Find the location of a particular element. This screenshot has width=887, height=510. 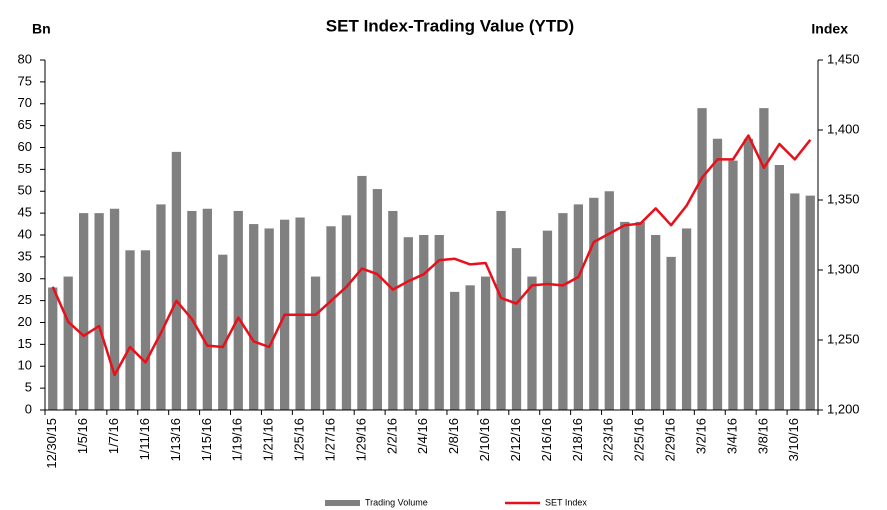

x-tick-label: 1/13/16 is located at coordinates (175, 439).